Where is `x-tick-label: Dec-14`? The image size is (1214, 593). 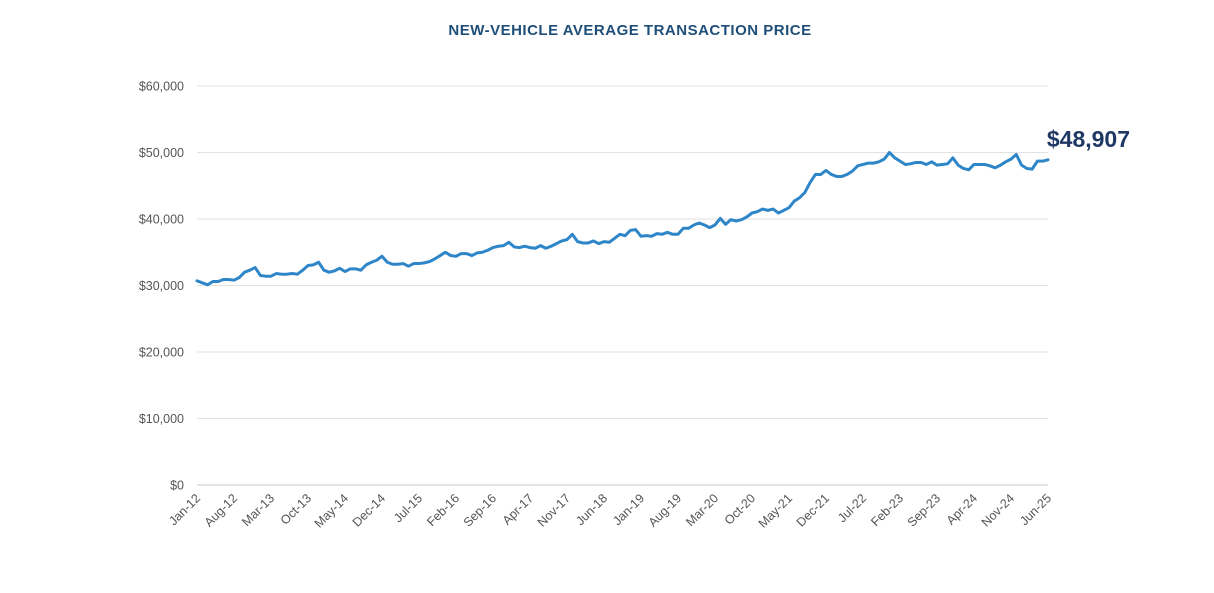
x-tick-label: Dec-14 is located at coordinates (369, 510).